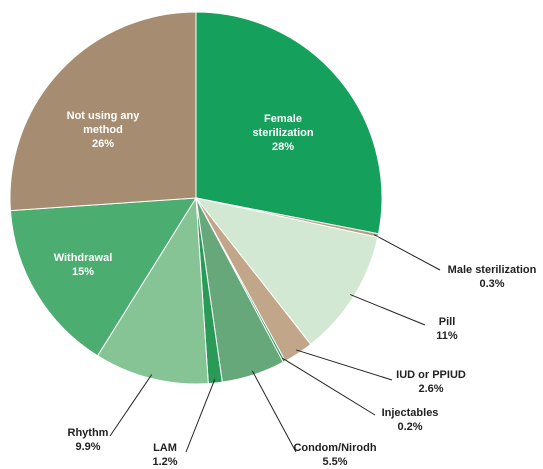 This screenshot has height=469, width=543. Describe the element at coordinates (88, 440) in the screenshot. I see `slice-label: Rhythm 9.9%` at that location.